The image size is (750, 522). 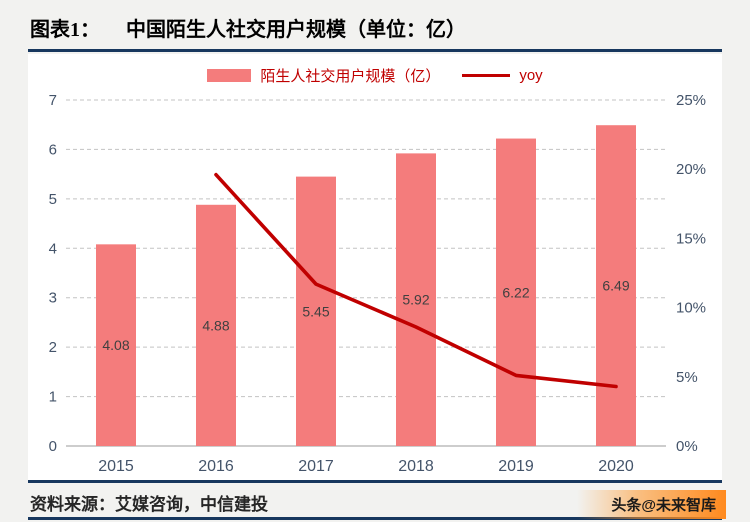 What do you see at coordinates (365, 316) in the screenshot?
I see `bar-labels: 4.08 4.88 5.45 5.92 6.22 6.49` at bounding box center [365, 316].